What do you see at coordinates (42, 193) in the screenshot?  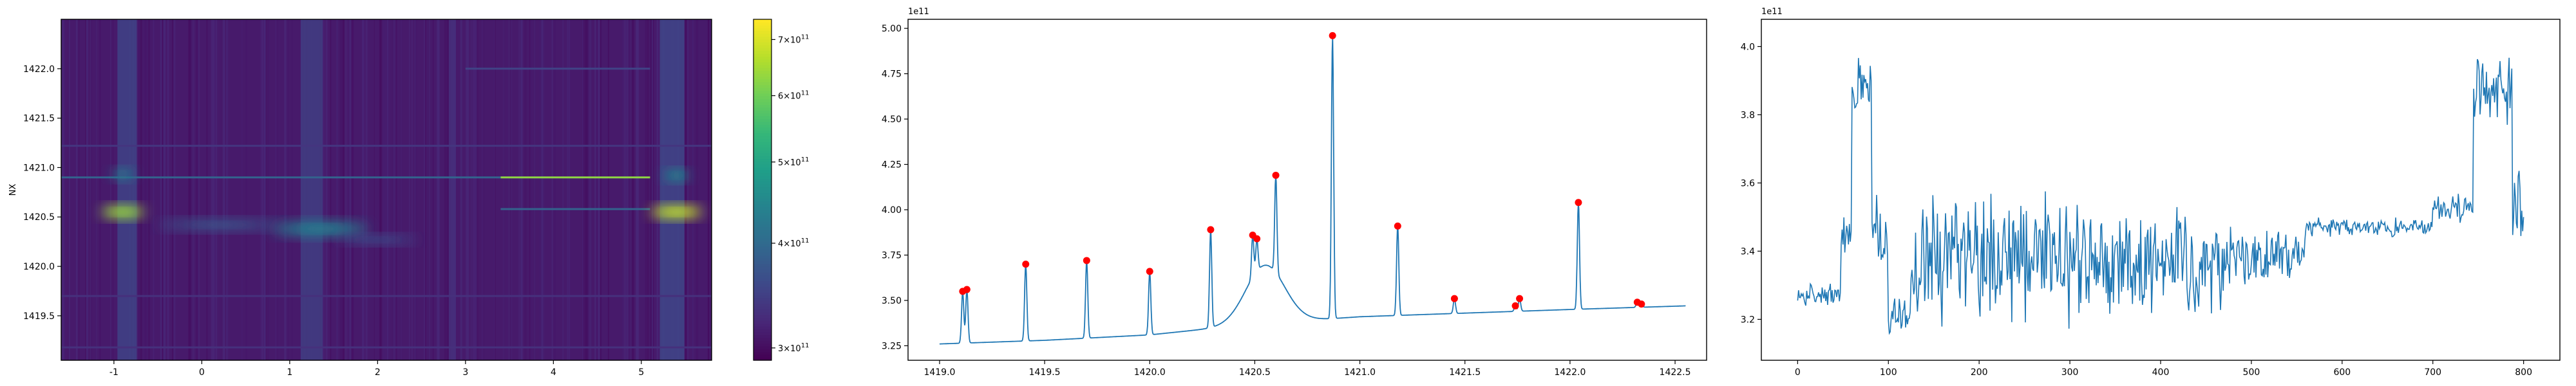 I see `heatmap-y-axis: 1419.5 1420.0 1420.5 1421.0 1421.5 1422.0` at bounding box center [42, 193].